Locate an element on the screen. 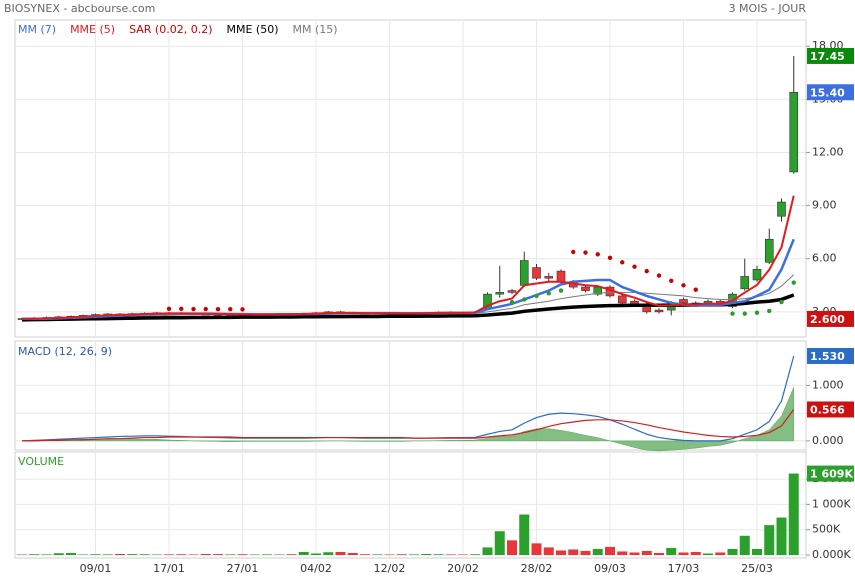  macd-histogram is located at coordinates (407, 419).